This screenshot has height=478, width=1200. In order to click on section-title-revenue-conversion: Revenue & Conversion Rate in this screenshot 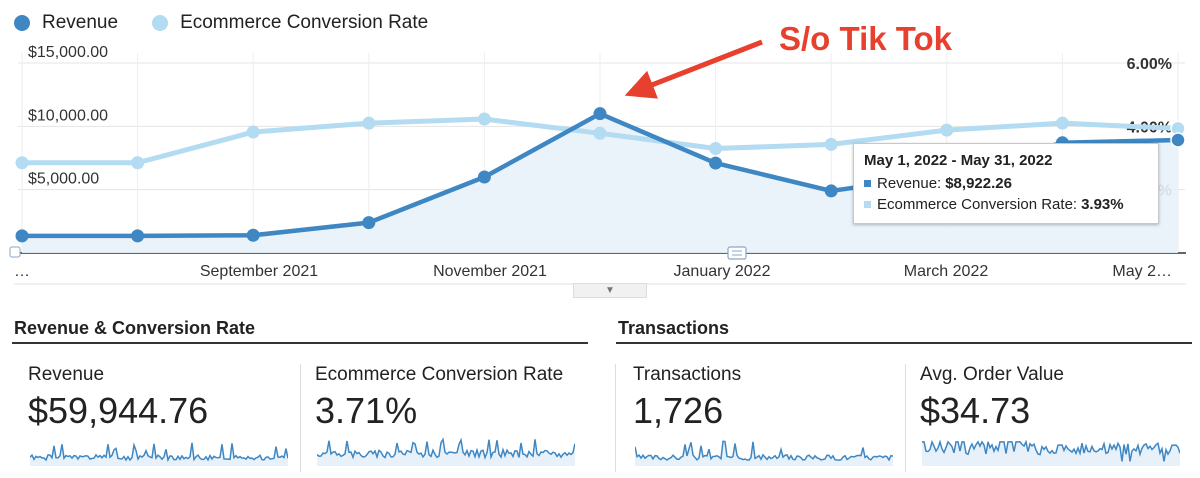, I will do `click(135, 328)`.